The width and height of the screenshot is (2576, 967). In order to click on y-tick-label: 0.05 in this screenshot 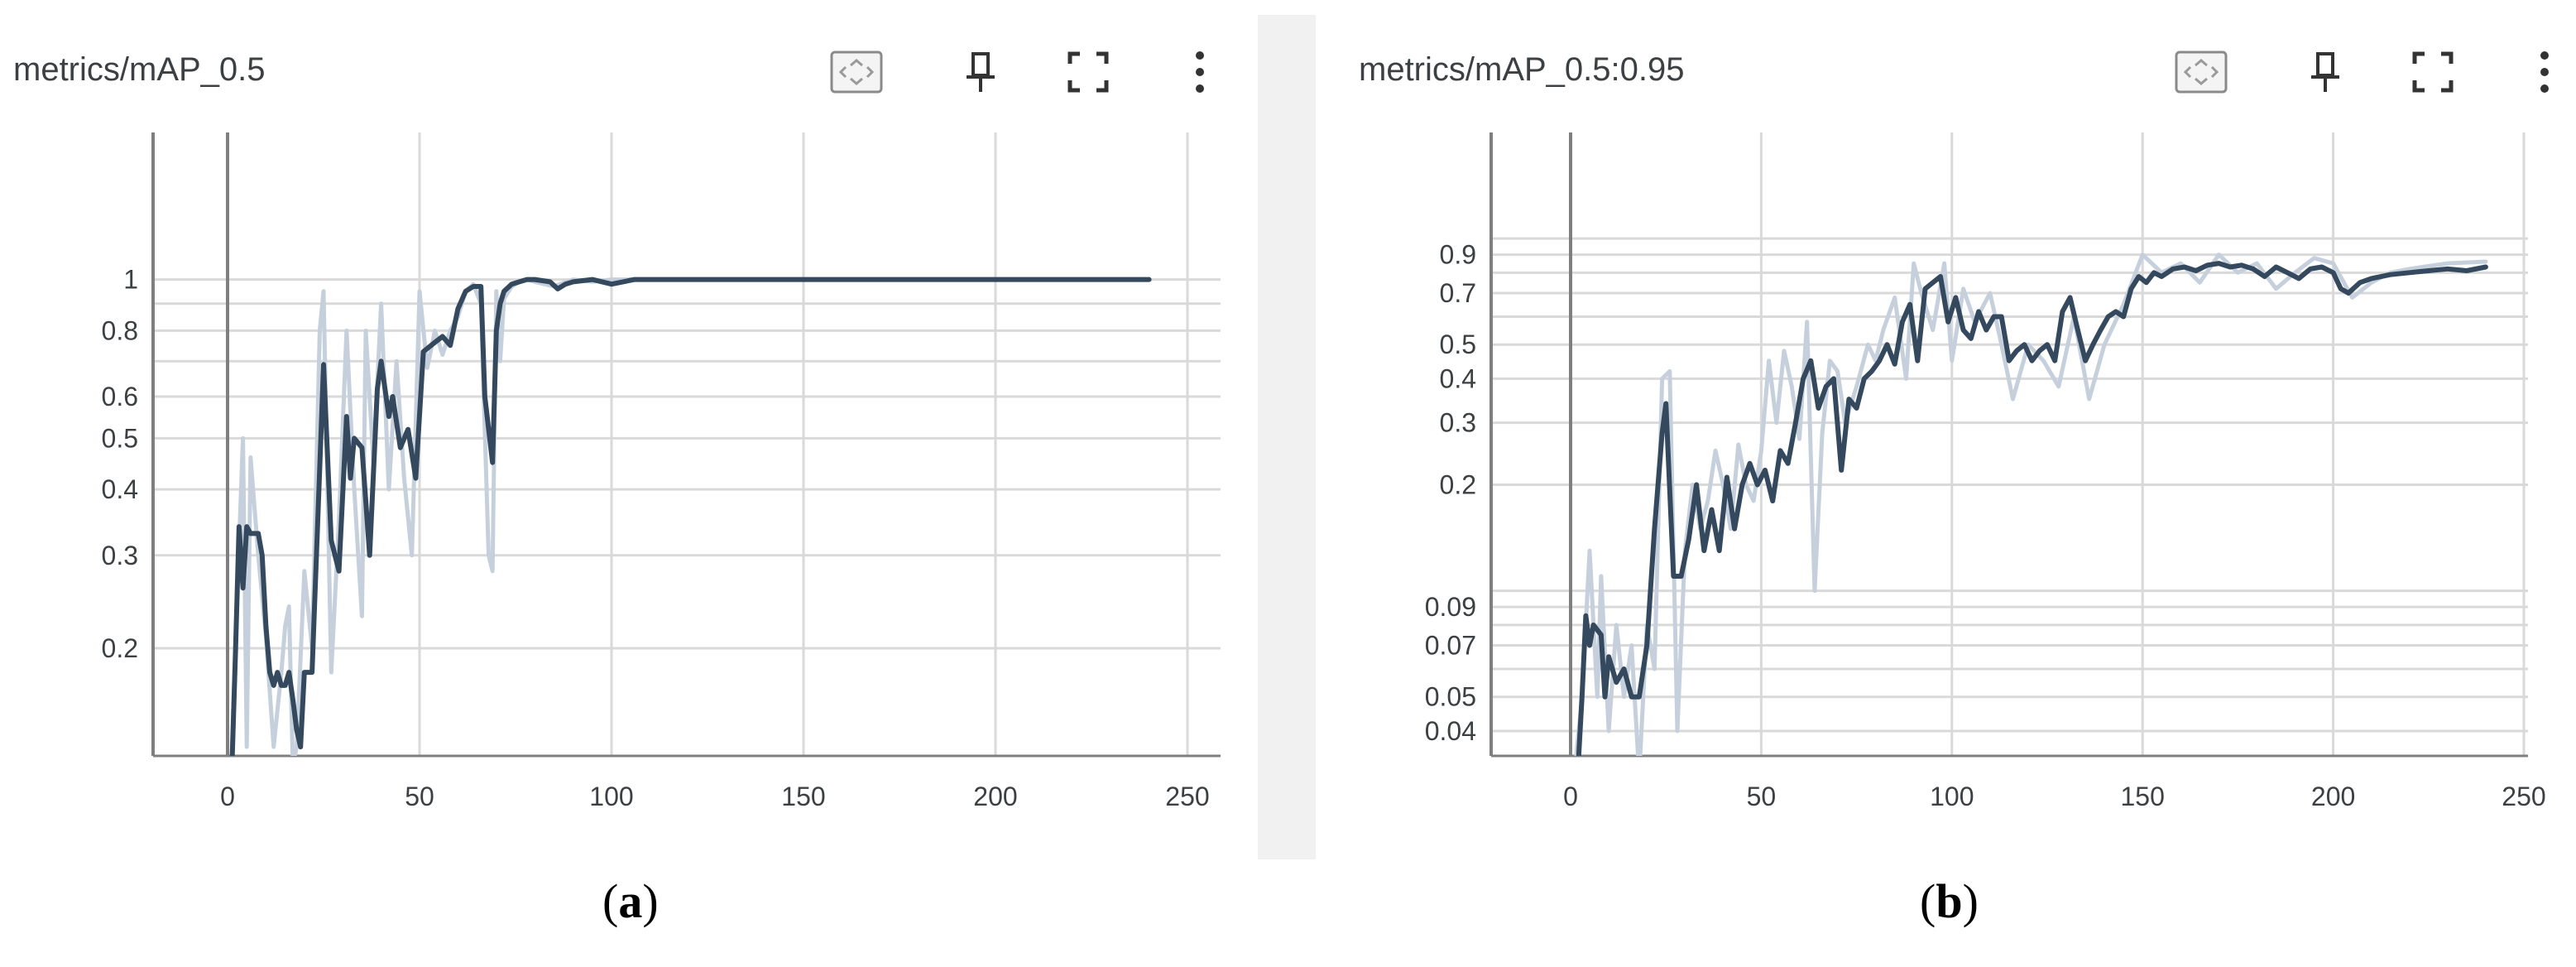, I will do `click(1451, 697)`.